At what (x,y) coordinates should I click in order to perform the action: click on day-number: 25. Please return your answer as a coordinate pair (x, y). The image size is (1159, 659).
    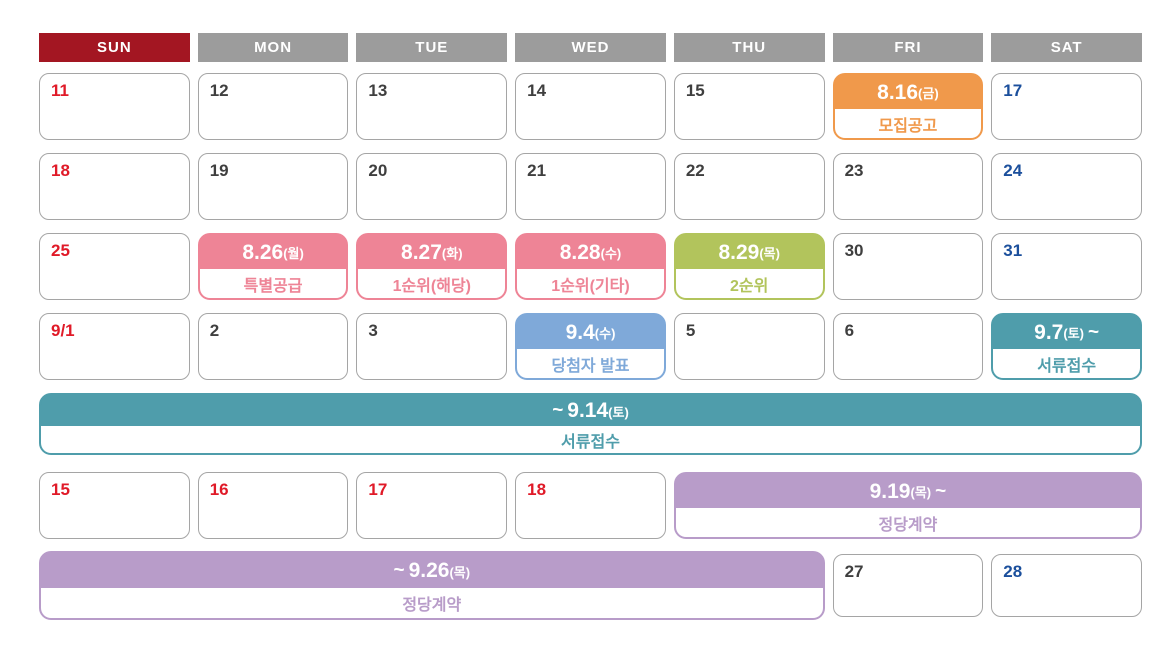
    Looking at the image, I should click on (60, 250).